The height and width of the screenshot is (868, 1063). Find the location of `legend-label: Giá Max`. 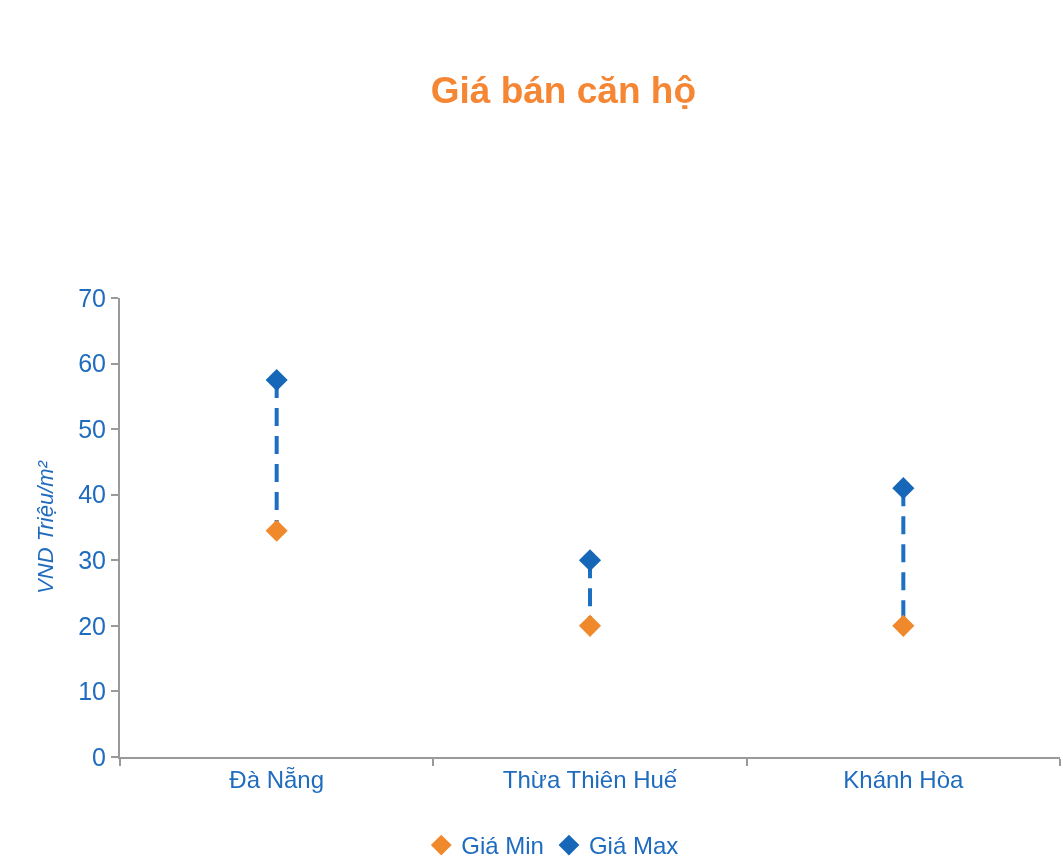

legend-label: Giá Max is located at coordinates (633, 846).